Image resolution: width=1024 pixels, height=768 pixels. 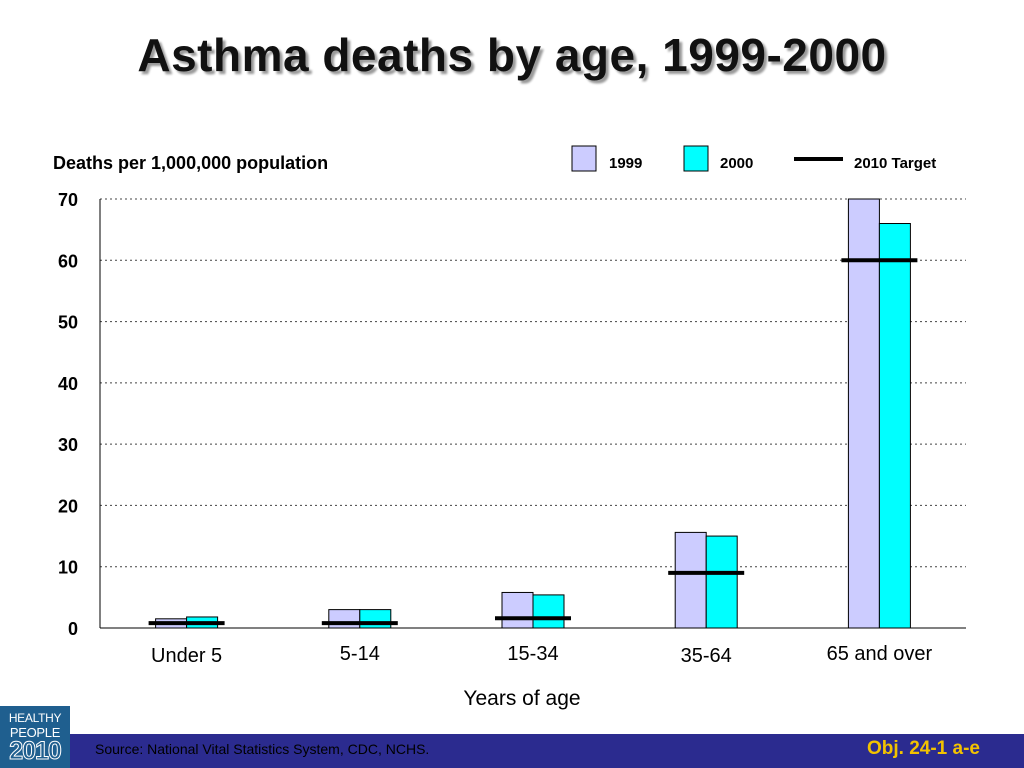 I want to click on x-axis-title: Years of age, so click(x=521, y=698).